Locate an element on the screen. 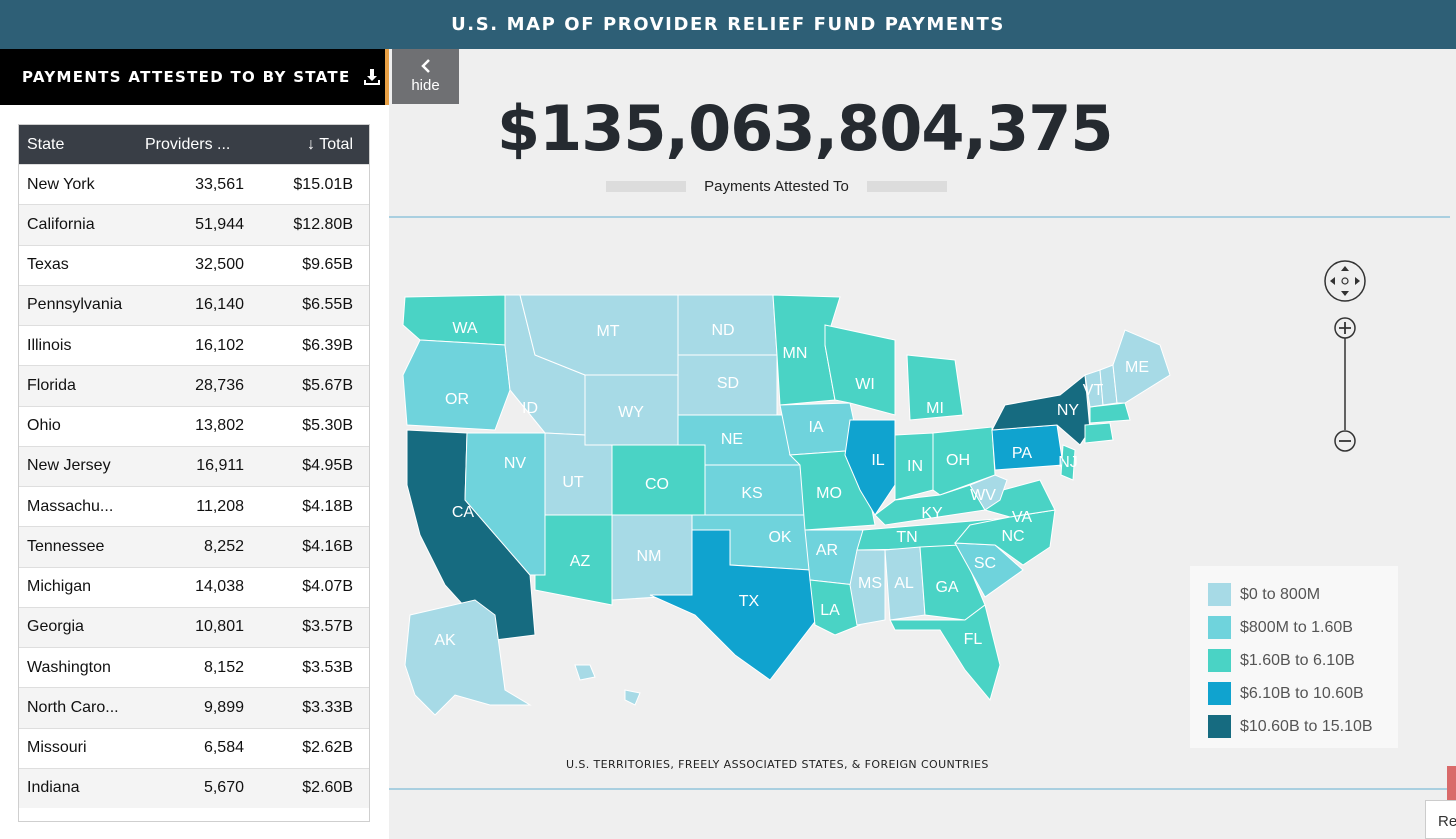 The image size is (1456, 839). state-hi is located at coordinates (607, 685).